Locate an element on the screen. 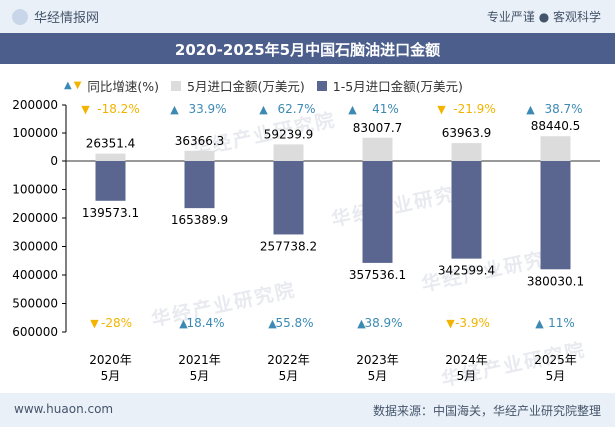 This screenshot has height=427, width=615. legend-item-month: 5月进口金额(万美元) is located at coordinates (238, 85).